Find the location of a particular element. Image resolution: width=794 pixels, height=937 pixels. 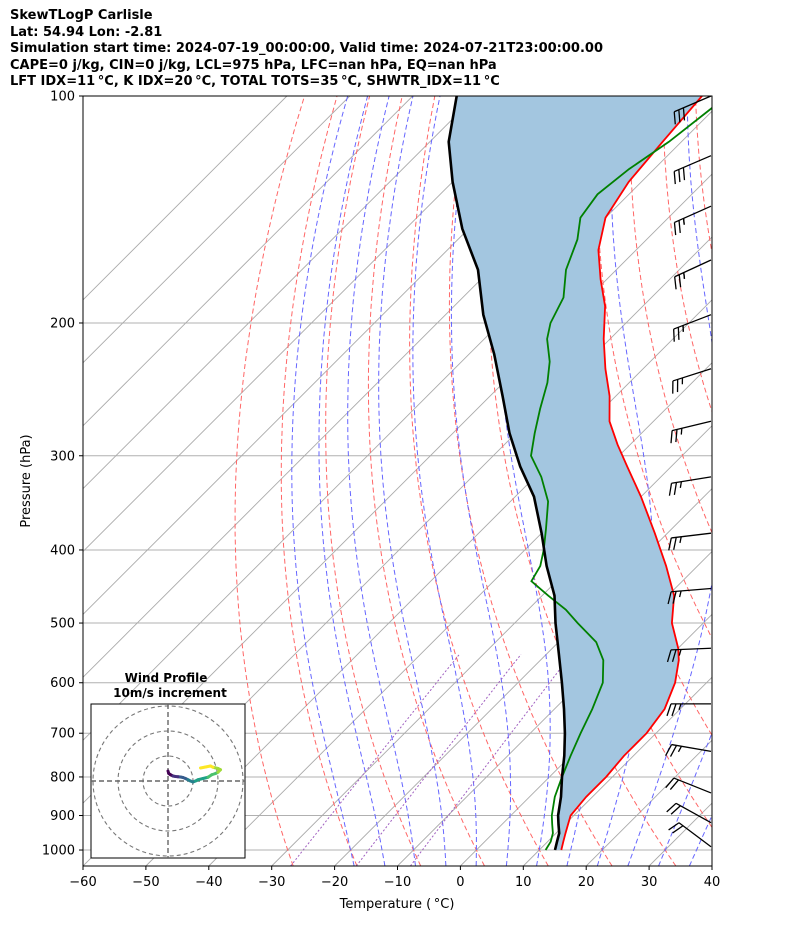

x-tick-label: −40 is located at coordinates (208, 882).